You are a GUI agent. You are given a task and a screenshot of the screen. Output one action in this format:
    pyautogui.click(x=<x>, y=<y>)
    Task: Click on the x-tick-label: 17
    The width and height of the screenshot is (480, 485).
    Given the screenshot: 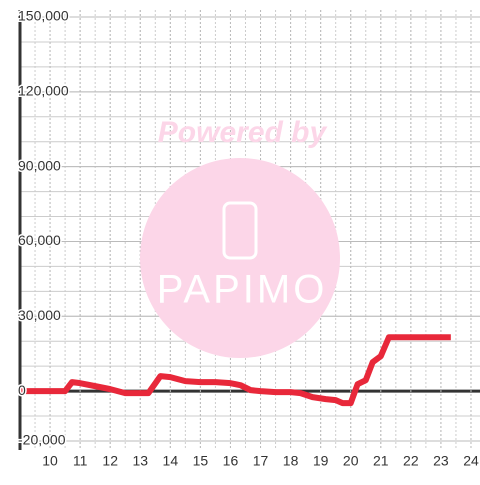 What is the action you would take?
    pyautogui.click(x=261, y=461)
    